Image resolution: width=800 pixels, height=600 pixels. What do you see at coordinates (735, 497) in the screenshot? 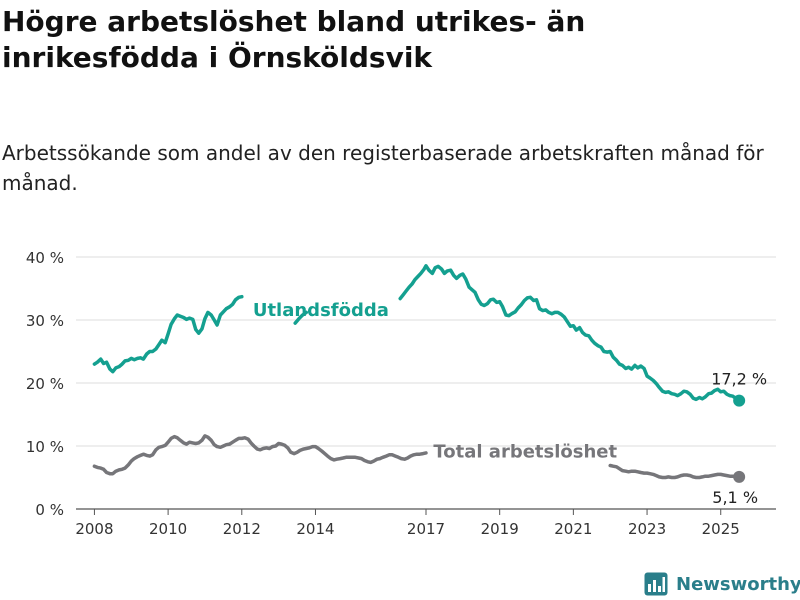
I see `total-arbetsloshet-end-label: 5,1 %` at bounding box center [735, 497].